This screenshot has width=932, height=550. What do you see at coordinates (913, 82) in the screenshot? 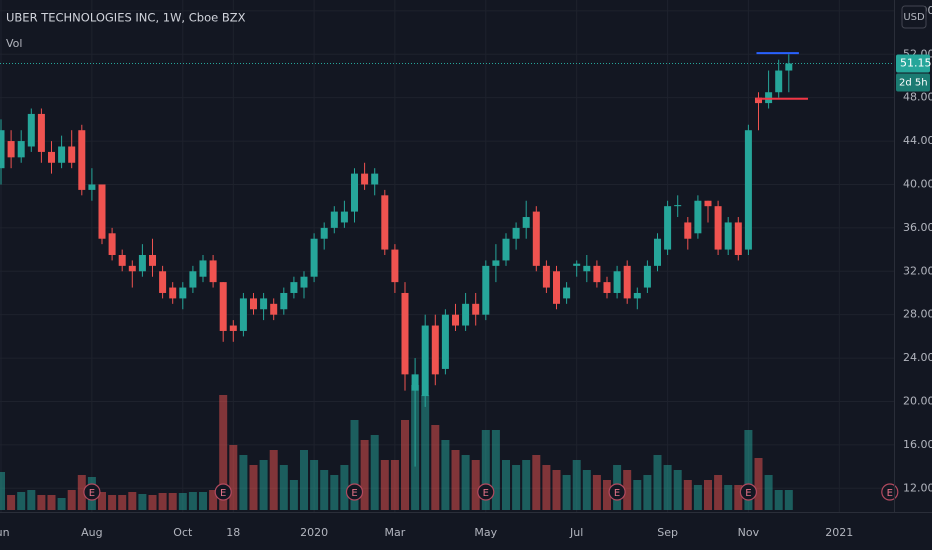
I see `countdown-badge` at bounding box center [913, 82].